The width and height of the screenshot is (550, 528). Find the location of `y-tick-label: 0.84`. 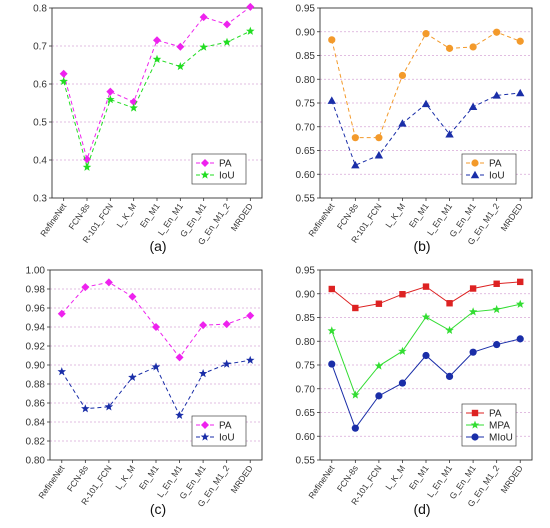

y-tick-label: 0.84 is located at coordinates (36, 423).